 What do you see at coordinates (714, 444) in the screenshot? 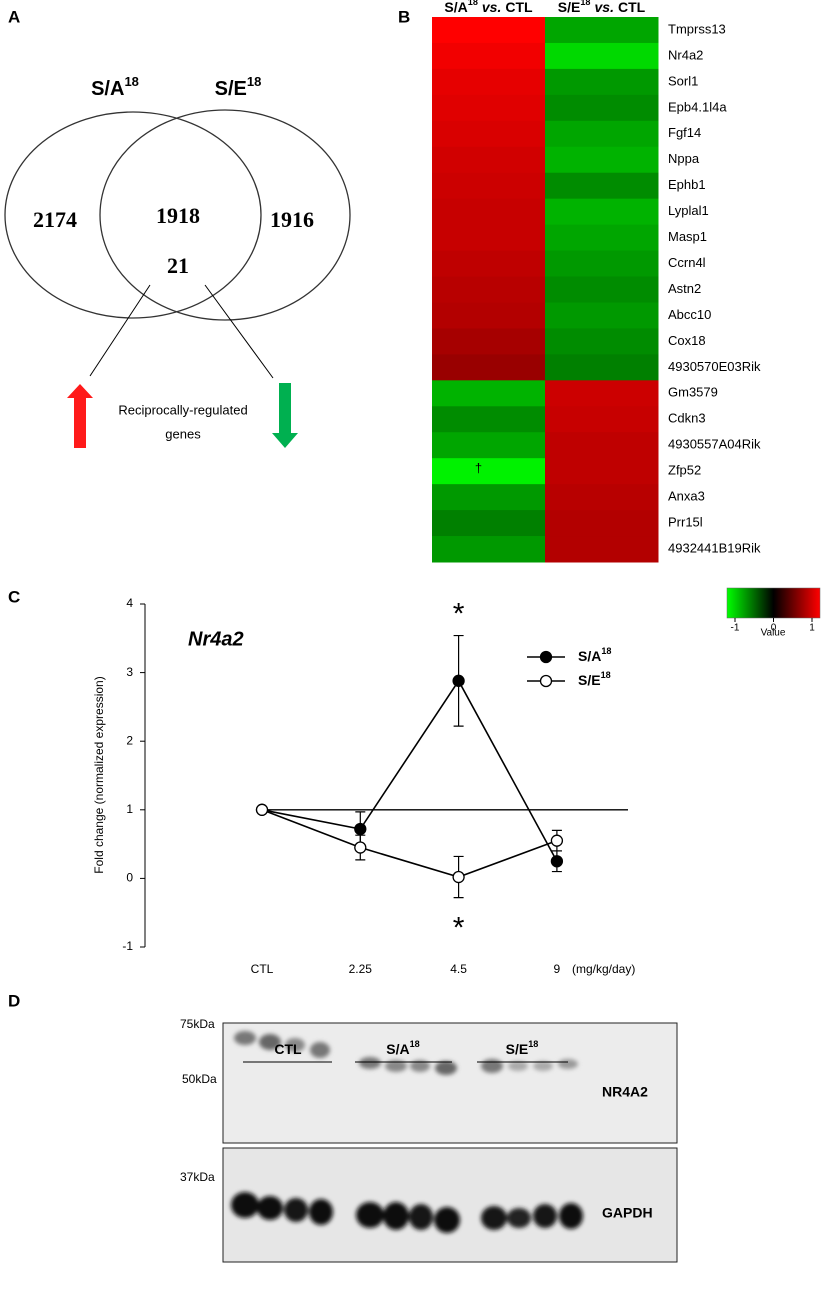
I see `gene-label: 4930557A04Rik` at bounding box center [714, 444].